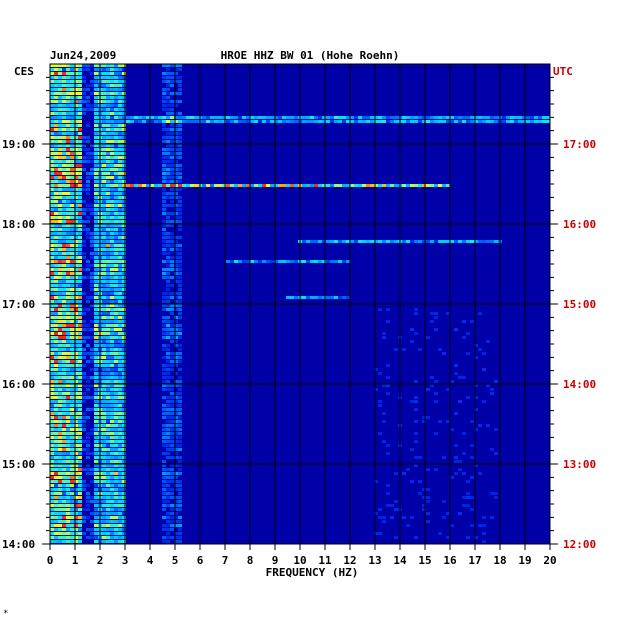 Image resolution: width=630 pixels, height=624 pixels. I want to click on chart-title: HROE HHZ BW 01 (Hohe Roehn), so click(310, 55).